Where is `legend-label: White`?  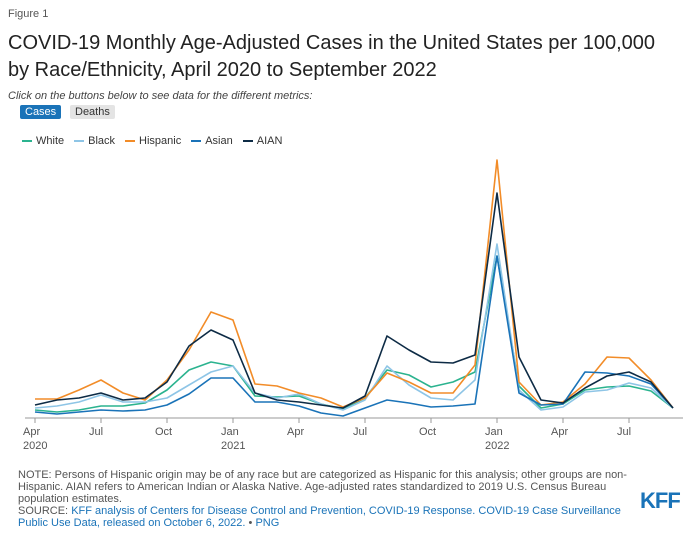 legend-label: White is located at coordinates (50, 141).